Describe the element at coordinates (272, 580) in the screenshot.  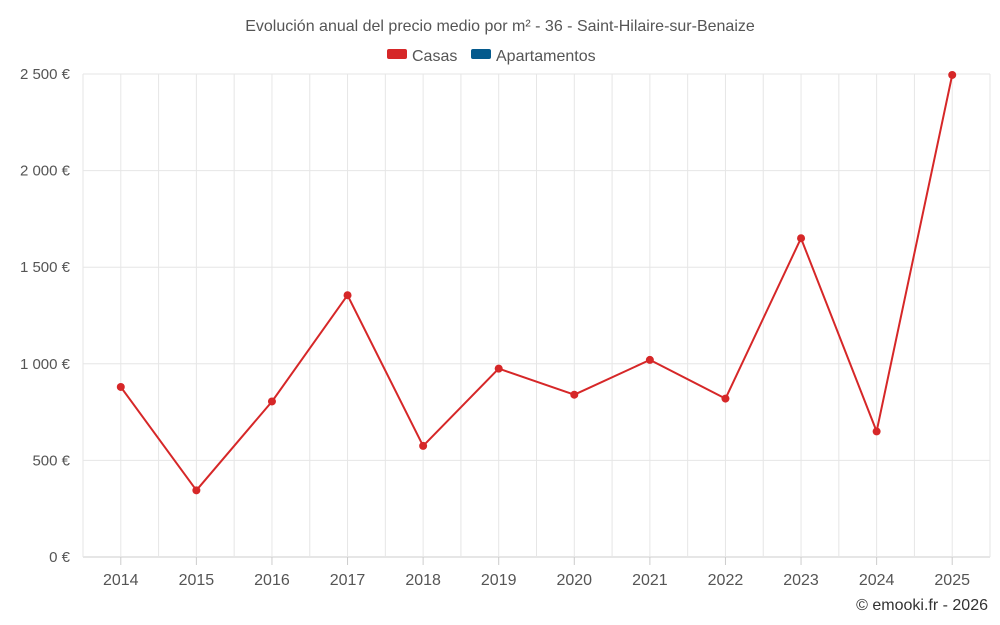
I see `x-tick-label: 2016` at that location.